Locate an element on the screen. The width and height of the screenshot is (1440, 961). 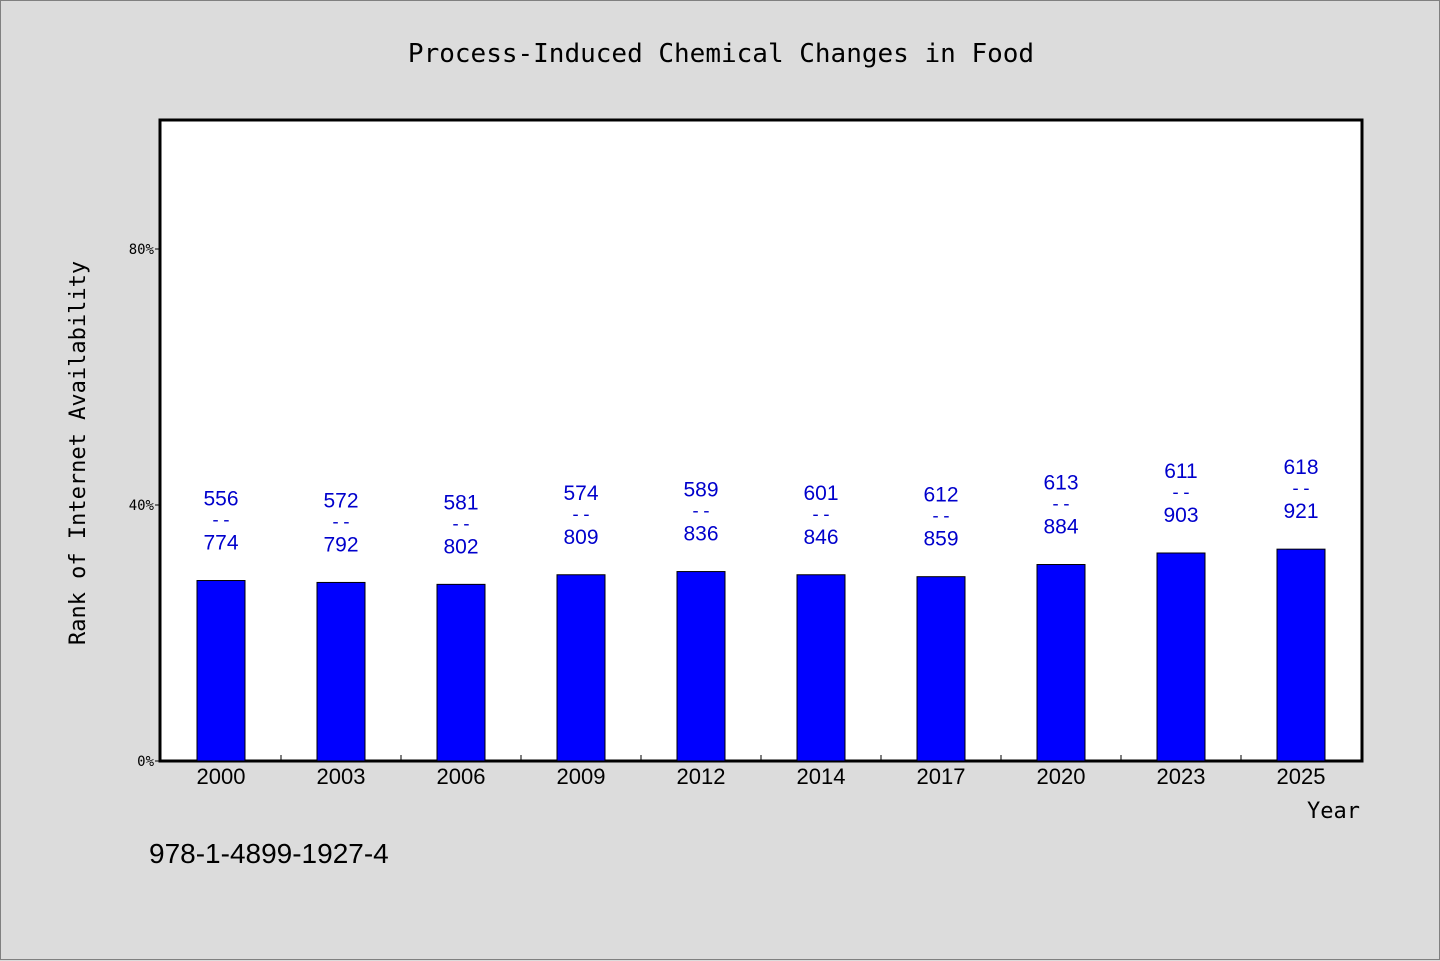
data-label-bottom: 836 is located at coordinates (700, 534).